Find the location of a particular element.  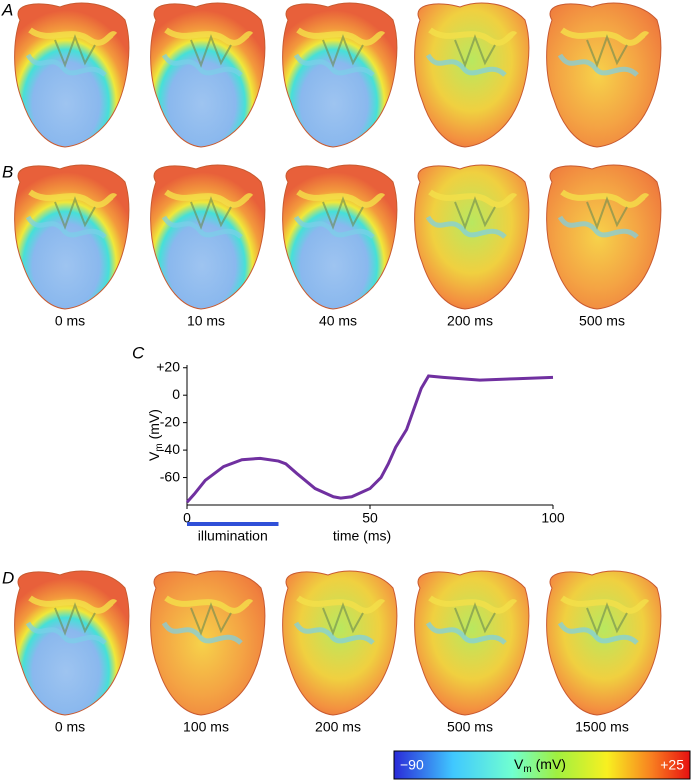

panel-label: A is located at coordinates (7, 9).